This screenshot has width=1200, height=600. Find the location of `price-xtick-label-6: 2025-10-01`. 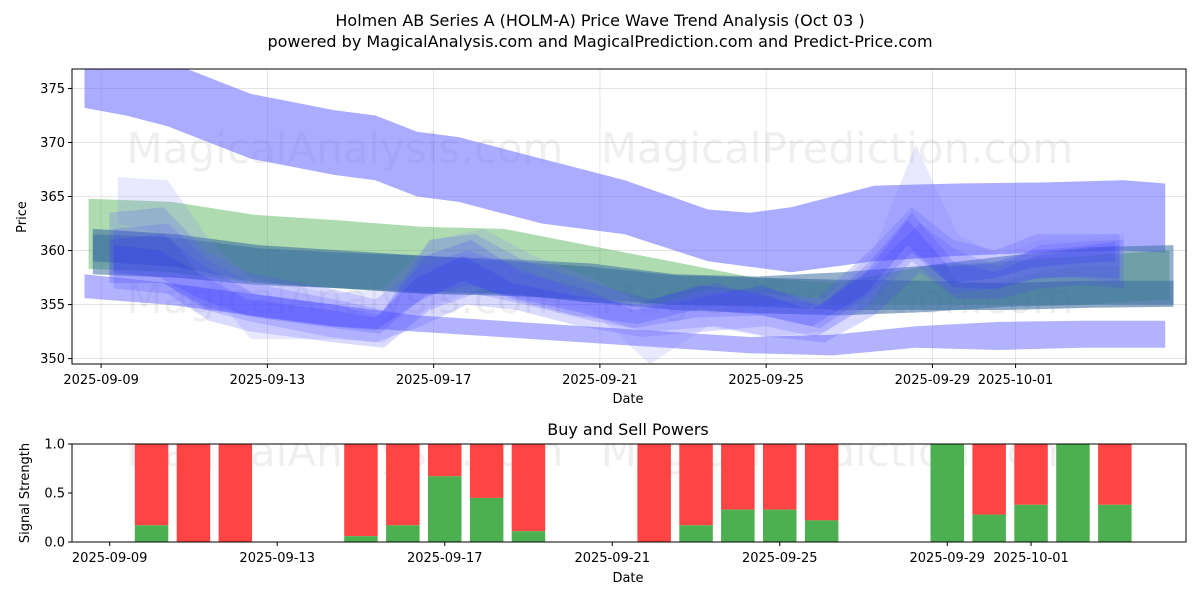

price-xtick-label-6: 2025-10-01 is located at coordinates (1016, 380).